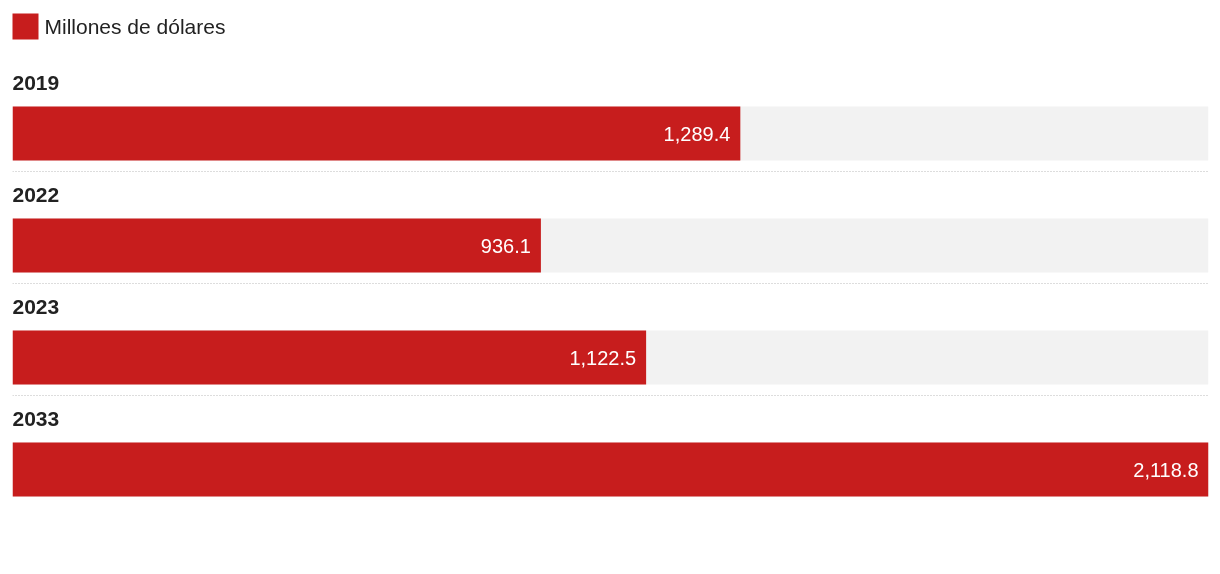 This screenshot has width=1220, height=574. I want to click on y-tick-label: 2023, so click(36, 306).